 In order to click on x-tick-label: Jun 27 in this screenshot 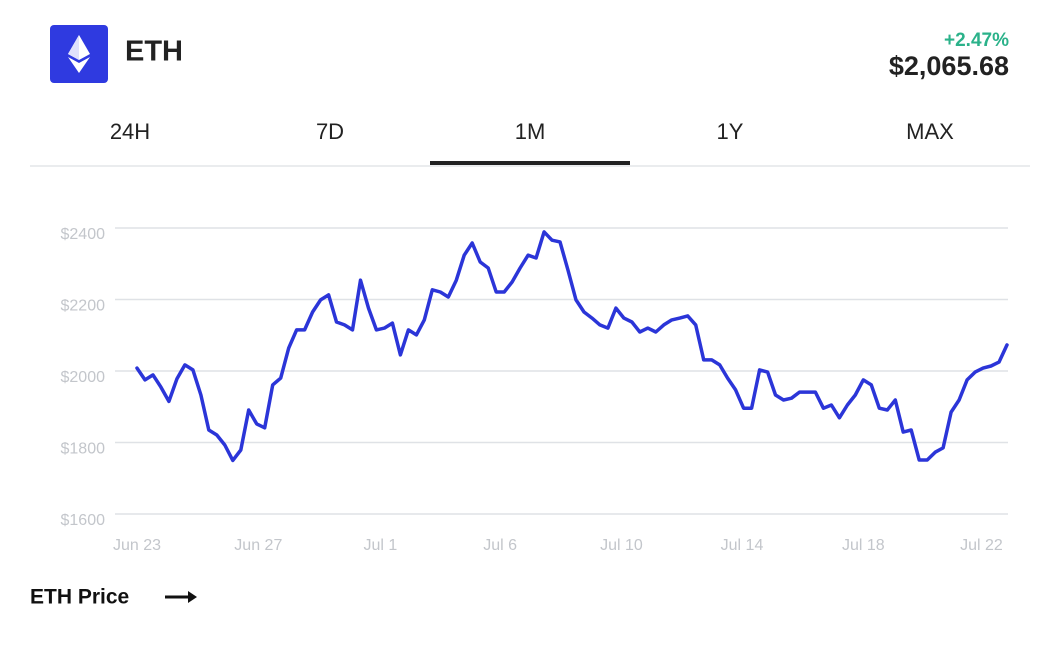, I will do `click(258, 545)`.